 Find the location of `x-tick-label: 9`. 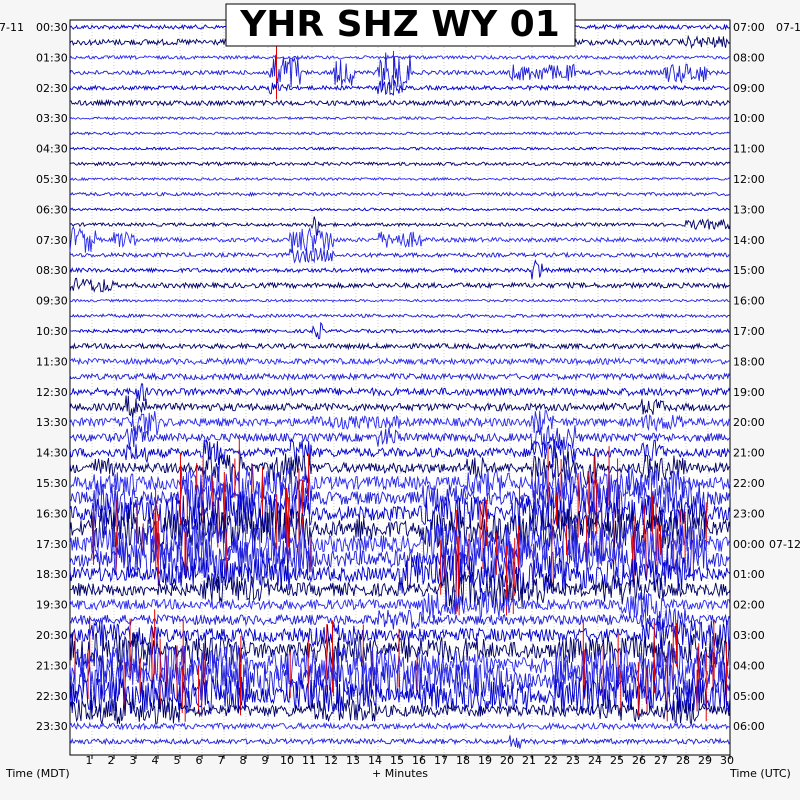

x-tick-label: 9 is located at coordinates (265, 760).